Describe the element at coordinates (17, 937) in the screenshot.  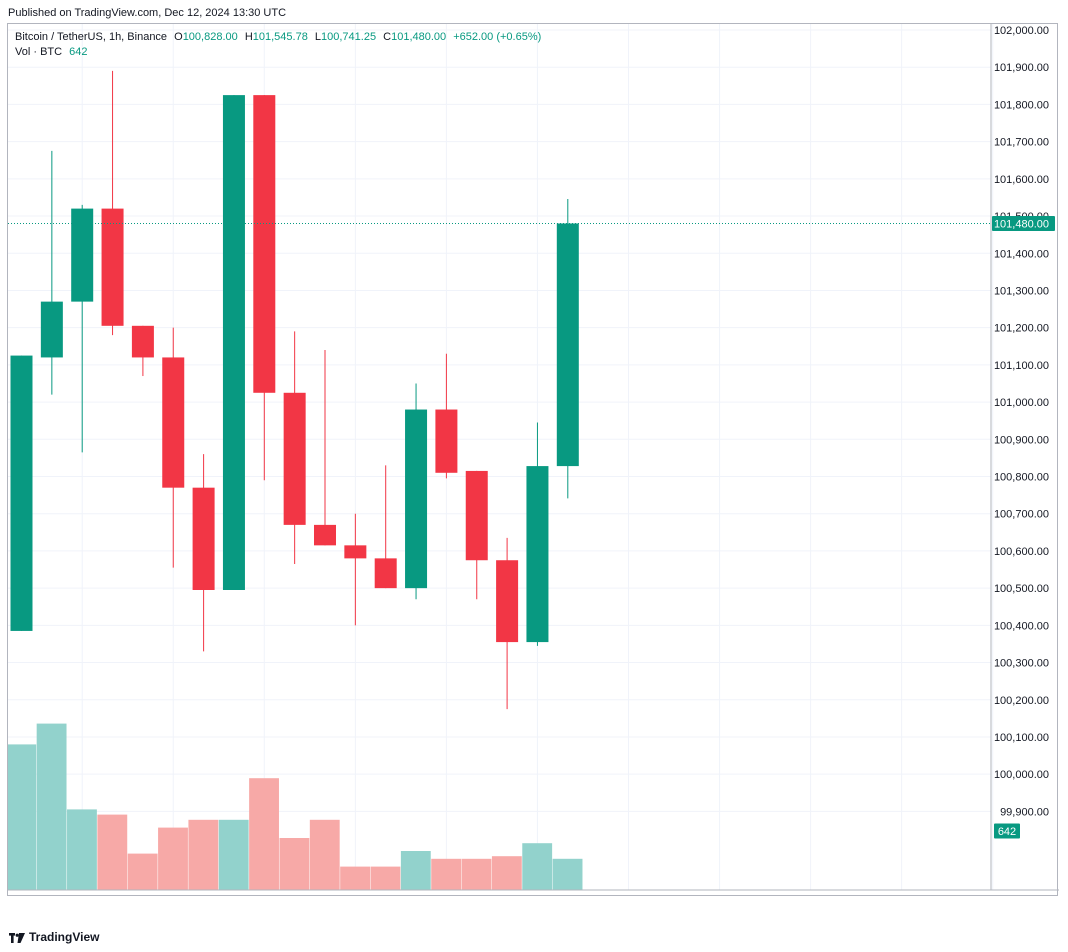
I see `tradingview-logo-icon` at that location.